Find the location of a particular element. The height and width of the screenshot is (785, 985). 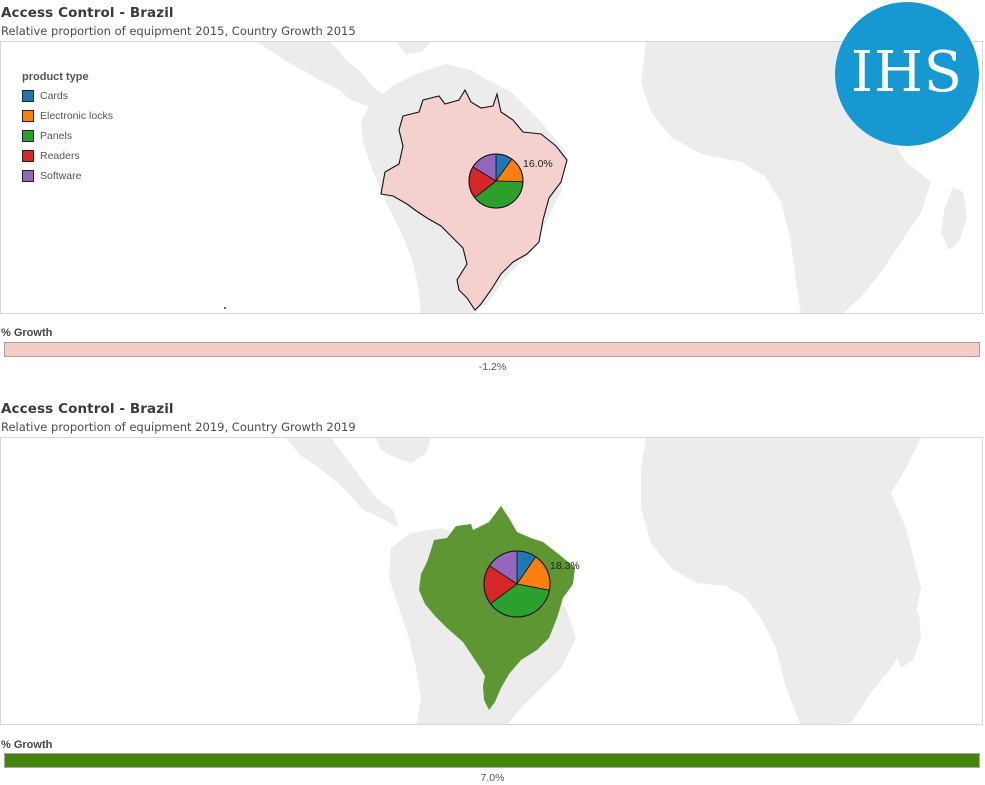

pie-label-2019: 18.3% is located at coordinates (565, 566).